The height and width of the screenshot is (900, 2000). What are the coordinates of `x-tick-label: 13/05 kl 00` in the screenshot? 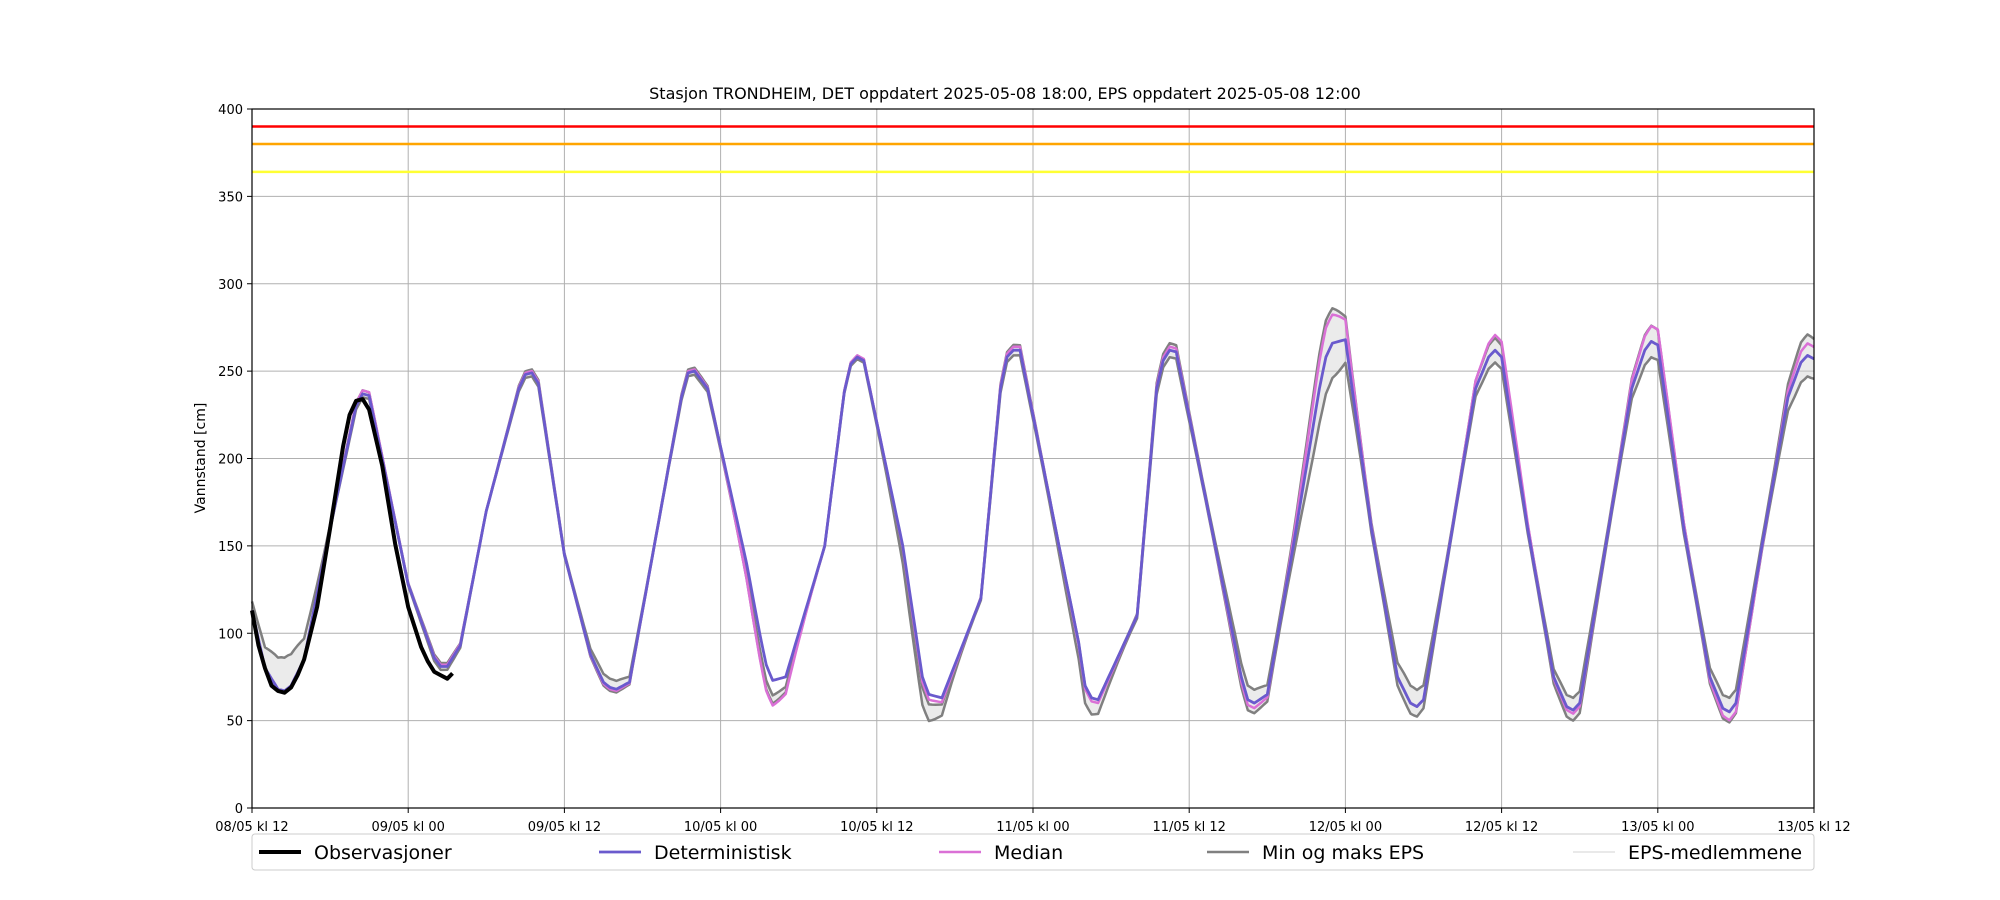 It's located at (1657, 827).